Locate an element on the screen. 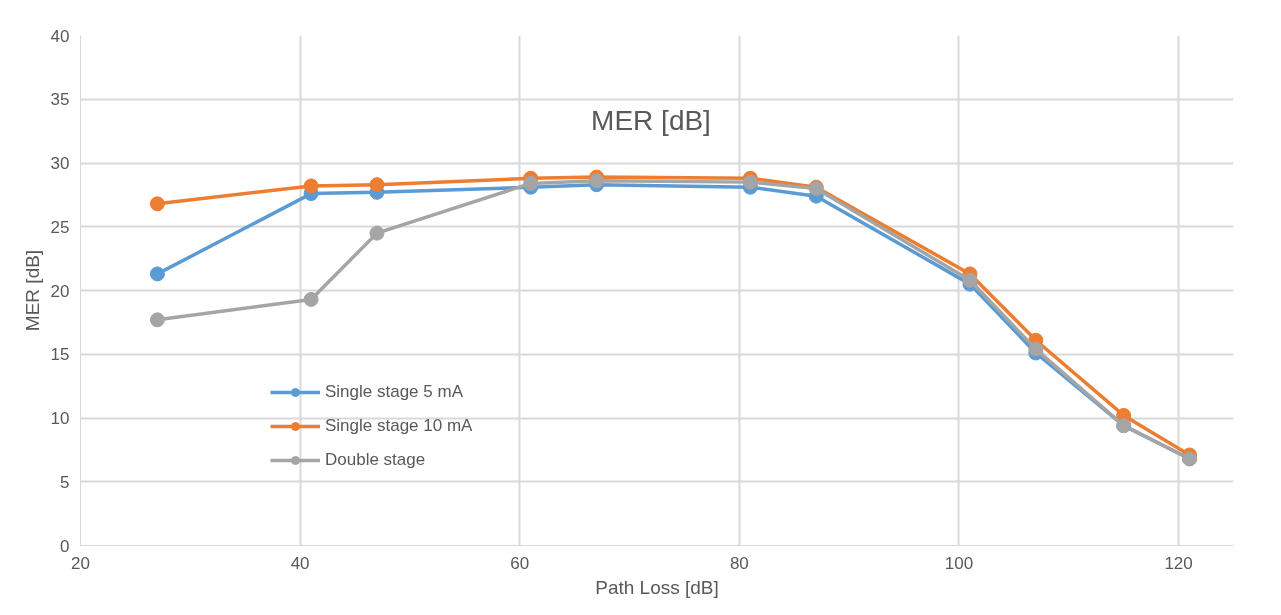 This screenshot has height=615, width=1281. x-tick-label: 100 is located at coordinates (959, 563).